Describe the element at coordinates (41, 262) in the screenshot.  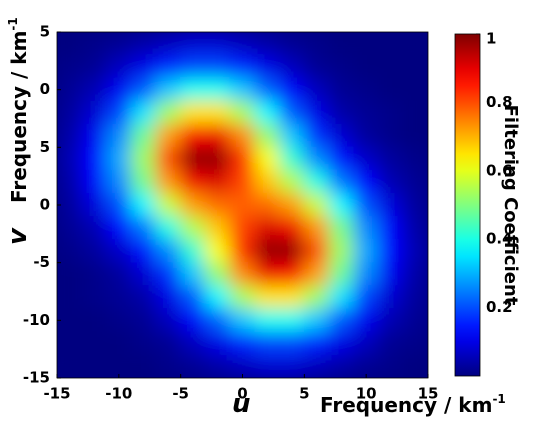
I see `y-tick-label: -5` at that location.